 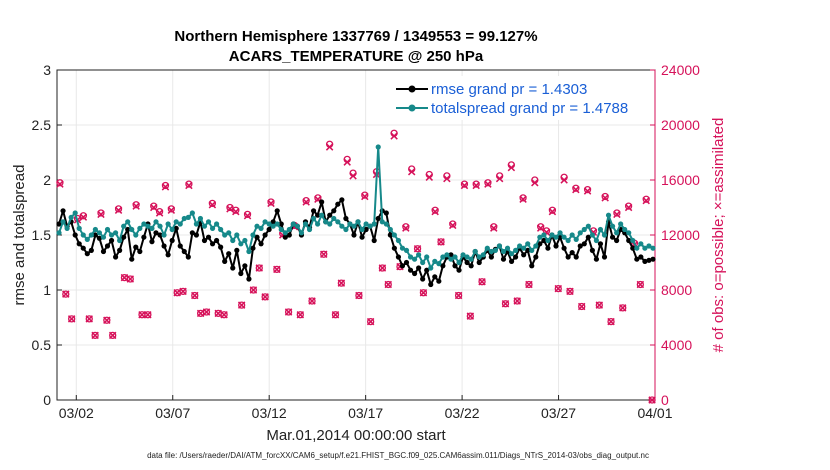 I want to click on y-tick-label-right: 0, so click(x=665, y=400).